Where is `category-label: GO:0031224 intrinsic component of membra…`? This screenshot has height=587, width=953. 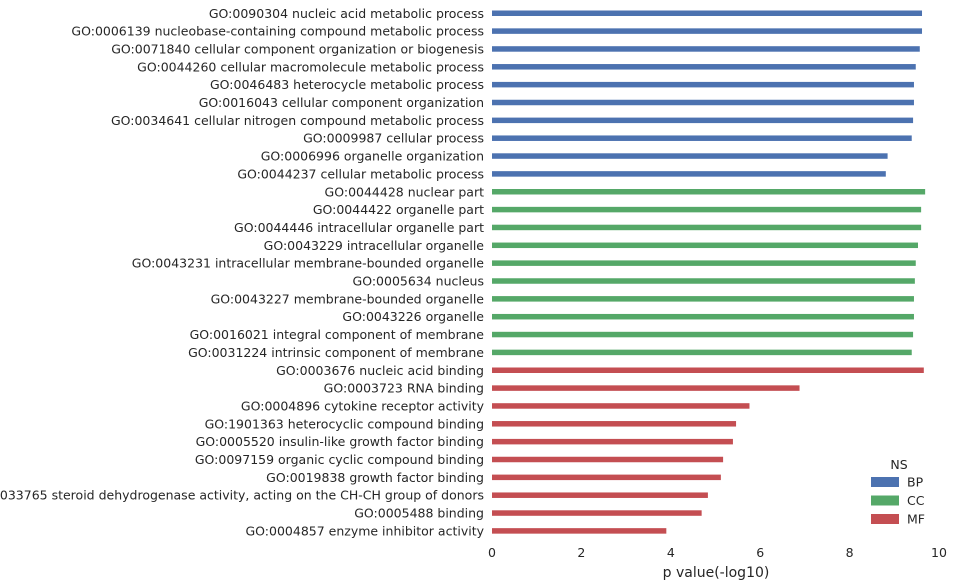 category-label: GO:0031224 intrinsic component of membra… is located at coordinates (336, 352).